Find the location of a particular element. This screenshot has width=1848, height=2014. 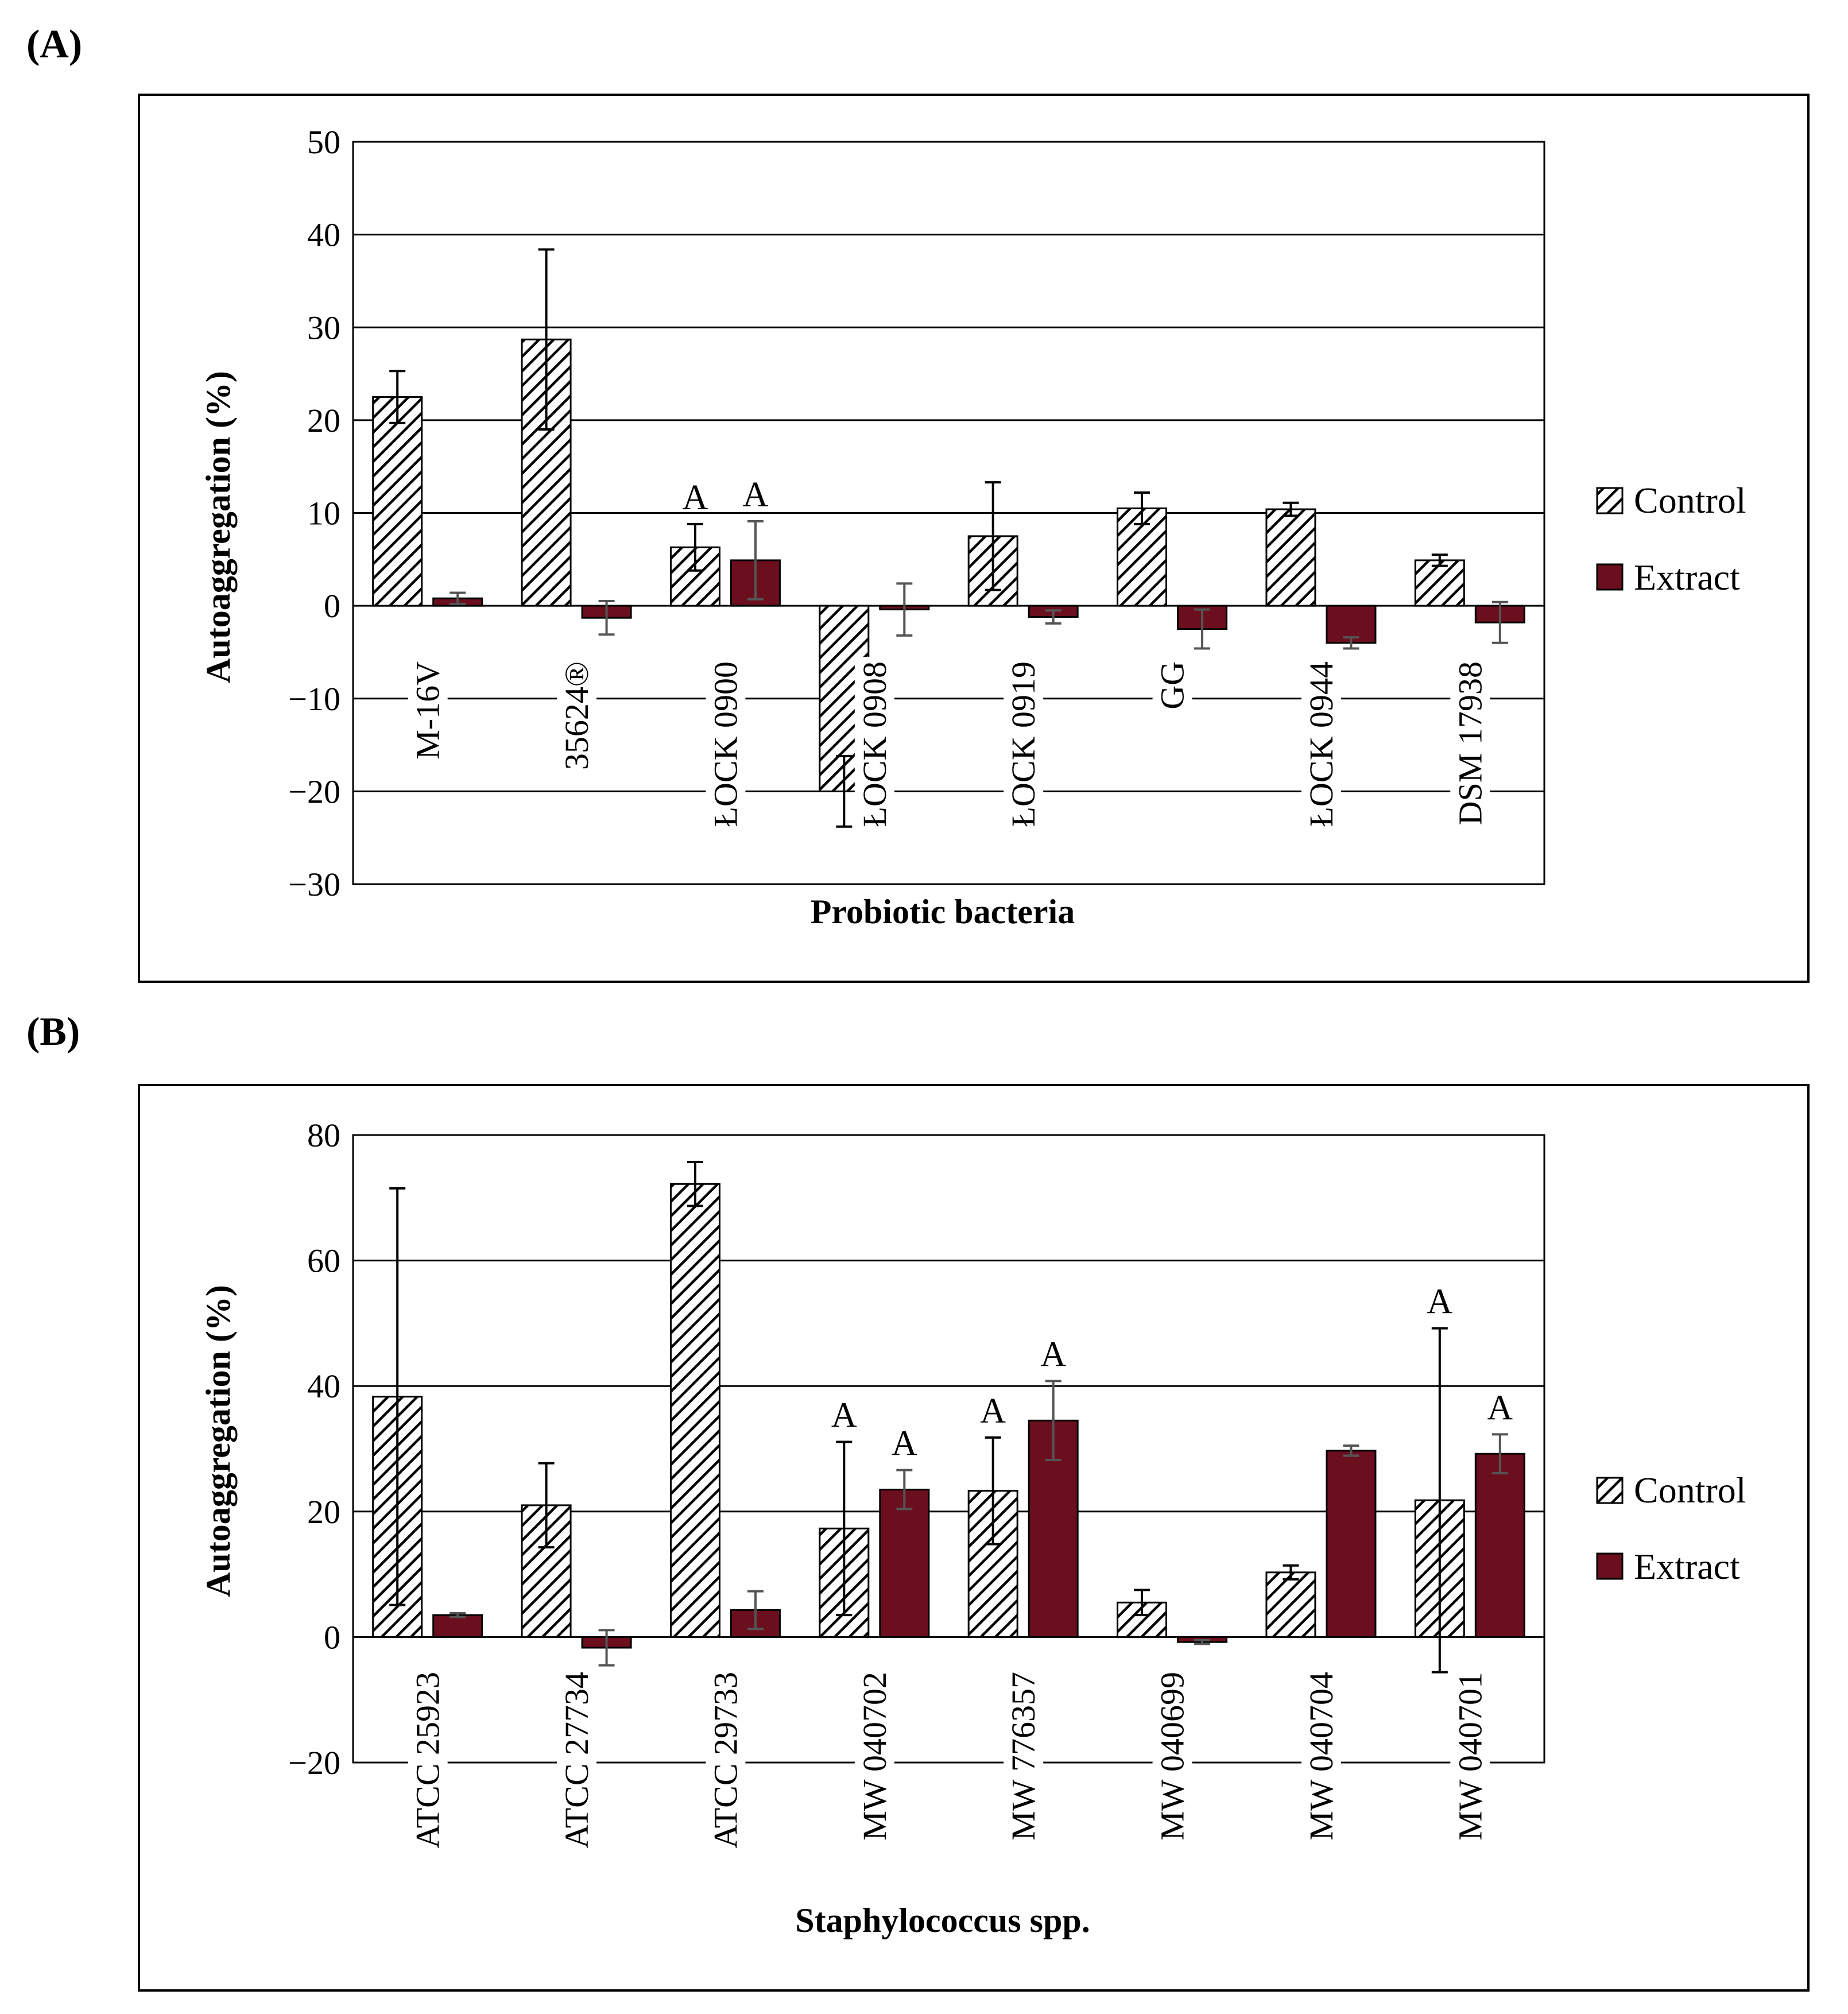

category-label: ŁOCK 0900 is located at coordinates (726, 744).